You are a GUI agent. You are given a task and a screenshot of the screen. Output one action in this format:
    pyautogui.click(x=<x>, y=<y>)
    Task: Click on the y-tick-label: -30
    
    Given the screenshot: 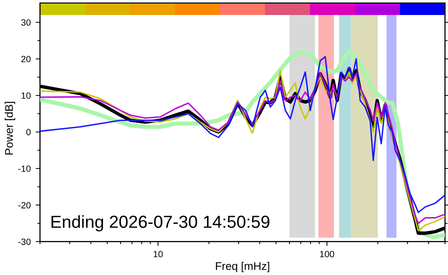 What is the action you would take?
    pyautogui.click(x=24, y=241)
    